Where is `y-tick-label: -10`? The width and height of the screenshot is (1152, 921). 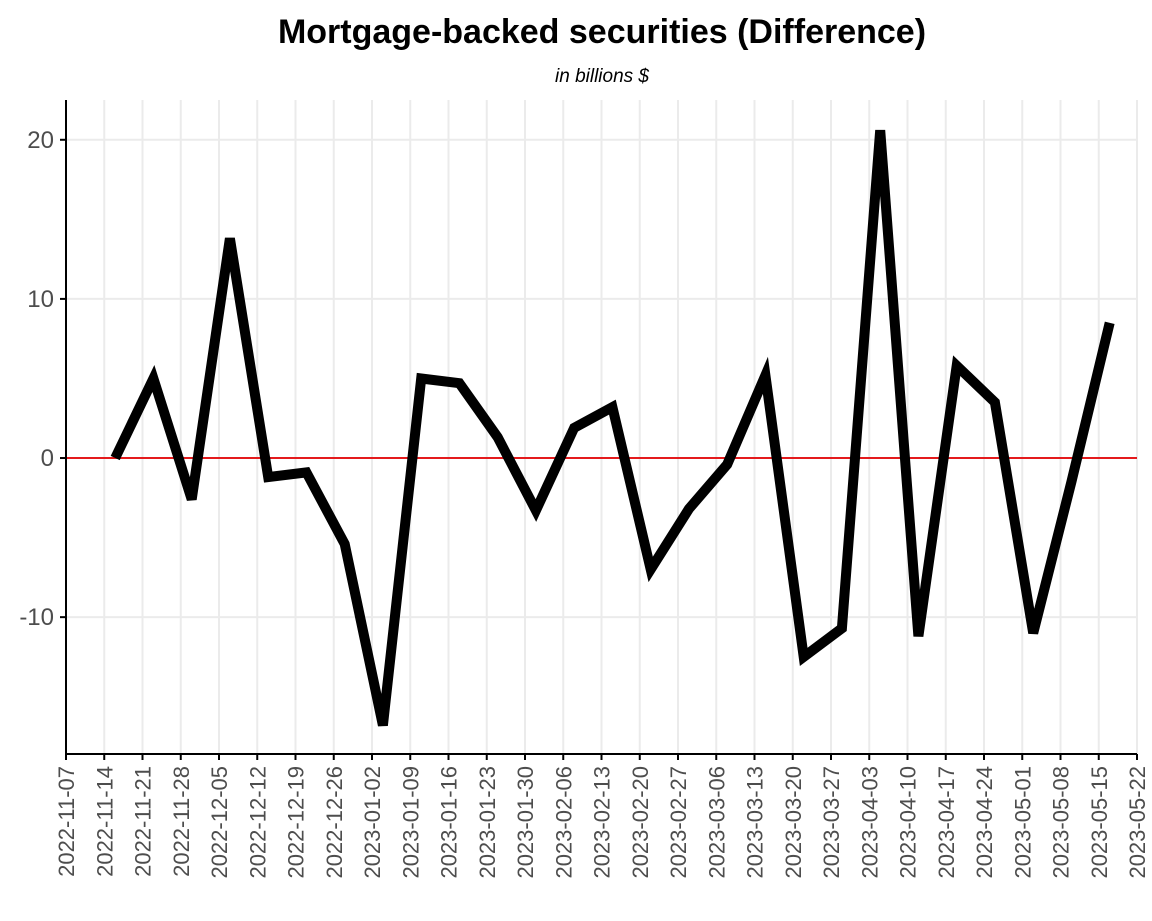 y-tick-label: -10 is located at coordinates (36, 617).